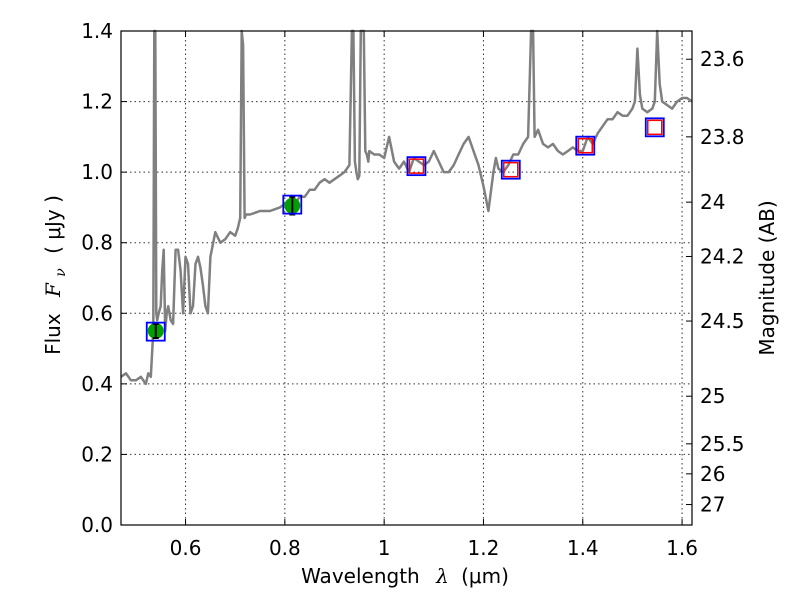 The image size is (800, 600). I want to click on y2-tick-label: 23.8, so click(722, 137).